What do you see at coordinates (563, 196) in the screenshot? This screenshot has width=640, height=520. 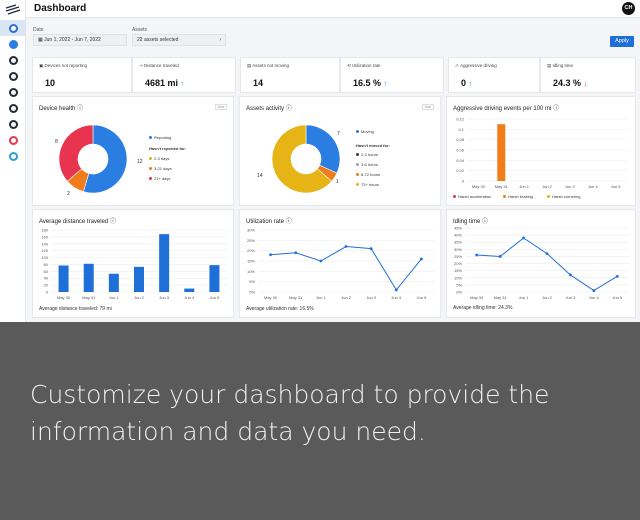 I see `legend-harsh-cornering: Harsh cornering` at bounding box center [563, 196].